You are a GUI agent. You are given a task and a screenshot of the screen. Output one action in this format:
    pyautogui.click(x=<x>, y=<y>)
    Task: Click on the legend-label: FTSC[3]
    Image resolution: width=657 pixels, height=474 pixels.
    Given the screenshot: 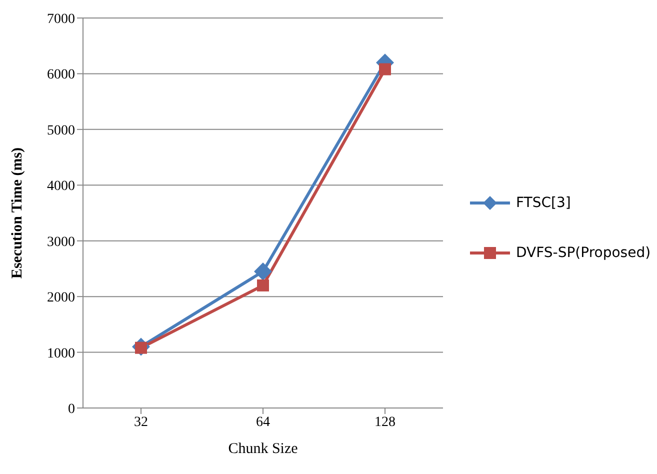 What is the action you would take?
    pyautogui.click(x=543, y=203)
    